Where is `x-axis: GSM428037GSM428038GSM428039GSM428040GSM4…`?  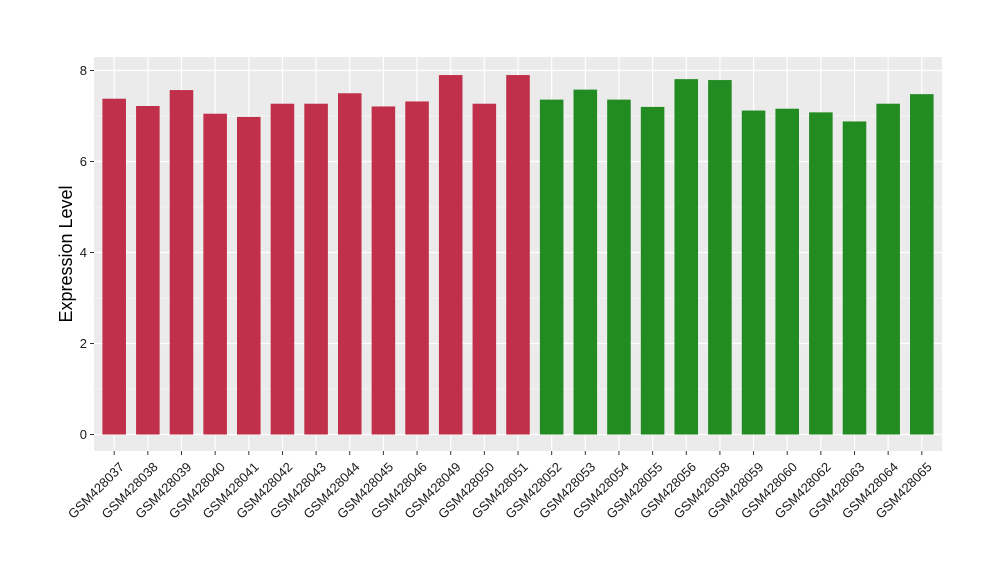
x-axis: GSM428037GSM428038GSM428039GSM428040GSM4… is located at coordinates (500, 486).